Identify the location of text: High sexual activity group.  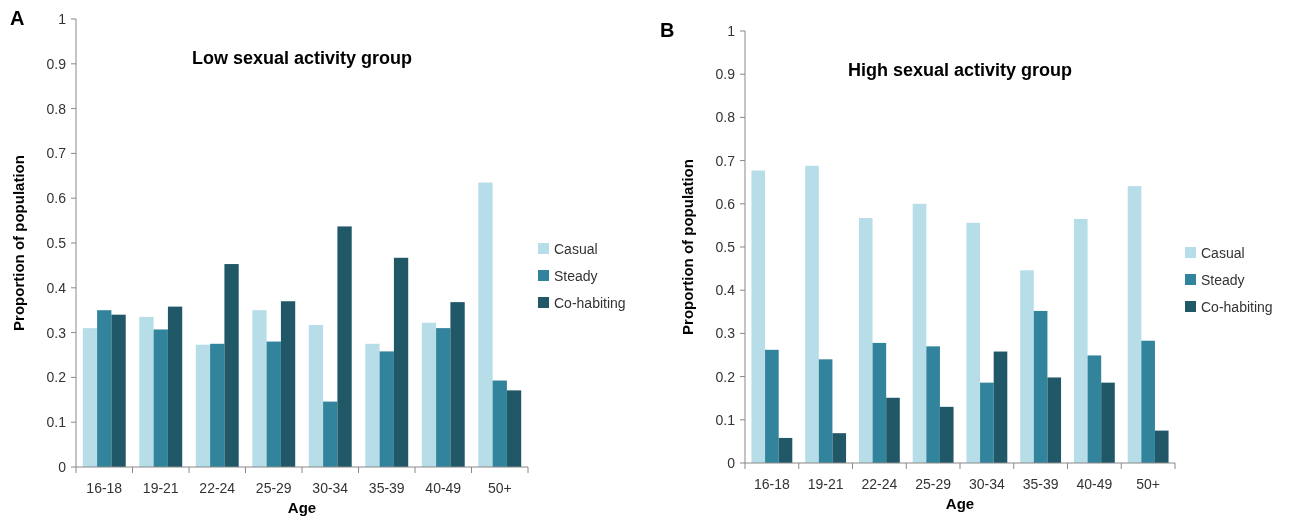
(960, 70).